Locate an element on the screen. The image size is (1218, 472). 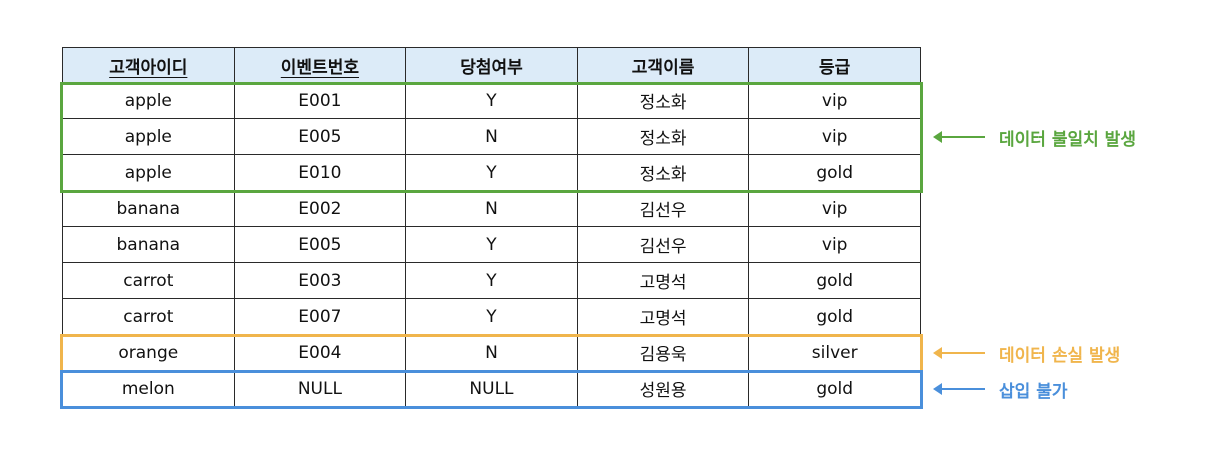
column-header-grade: 등급 is located at coordinates (834, 65).